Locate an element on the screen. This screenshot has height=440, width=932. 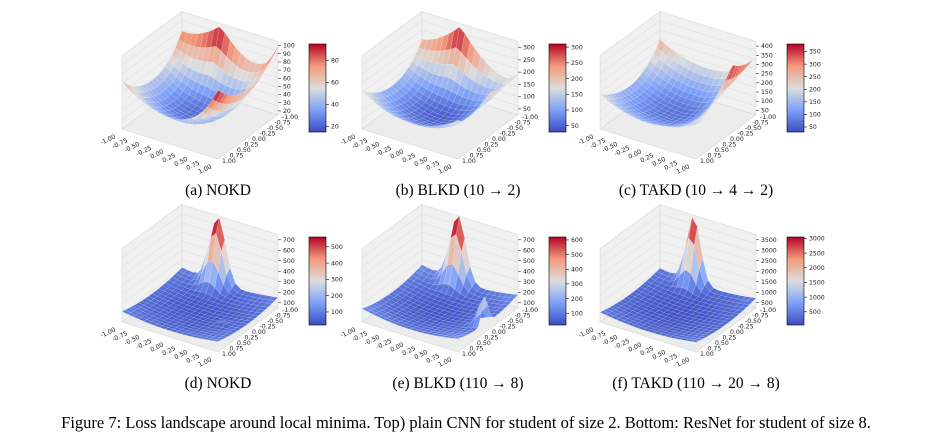
z-tick-label: 700 is located at coordinates (289, 240).